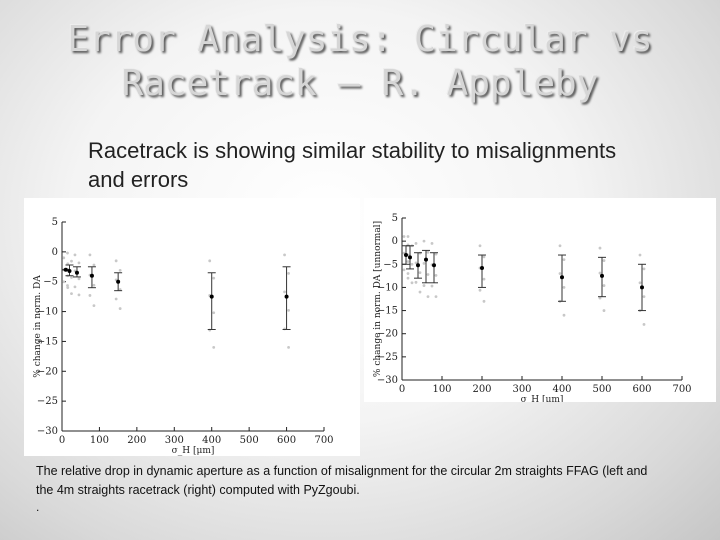  Describe the element at coordinates (62, 440) in the screenshot. I see `x-tick-label: 0` at that location.